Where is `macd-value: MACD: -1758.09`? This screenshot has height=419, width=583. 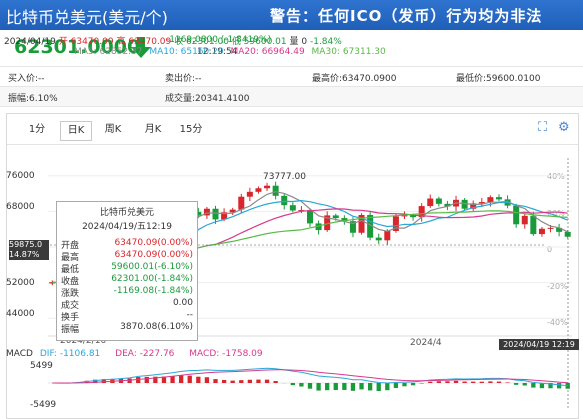 macd-value: MACD: -1758.09 is located at coordinates (226, 354).